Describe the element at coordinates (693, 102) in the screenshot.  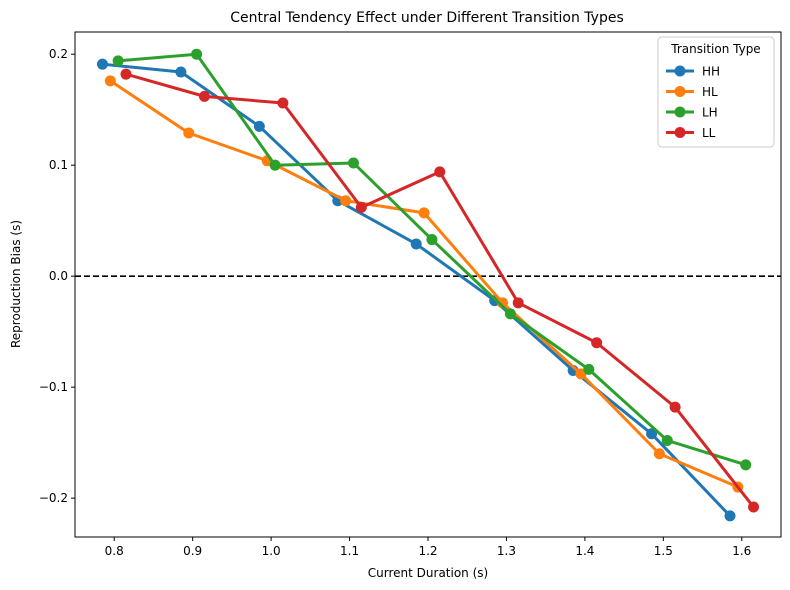
I see `legend-entries: HH HL LH LL` at that location.